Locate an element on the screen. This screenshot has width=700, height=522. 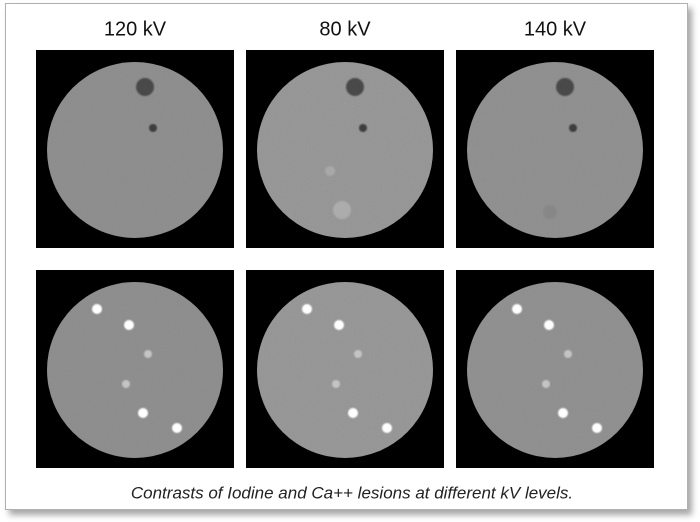
column-label: 120 kV is located at coordinates (135, 29).